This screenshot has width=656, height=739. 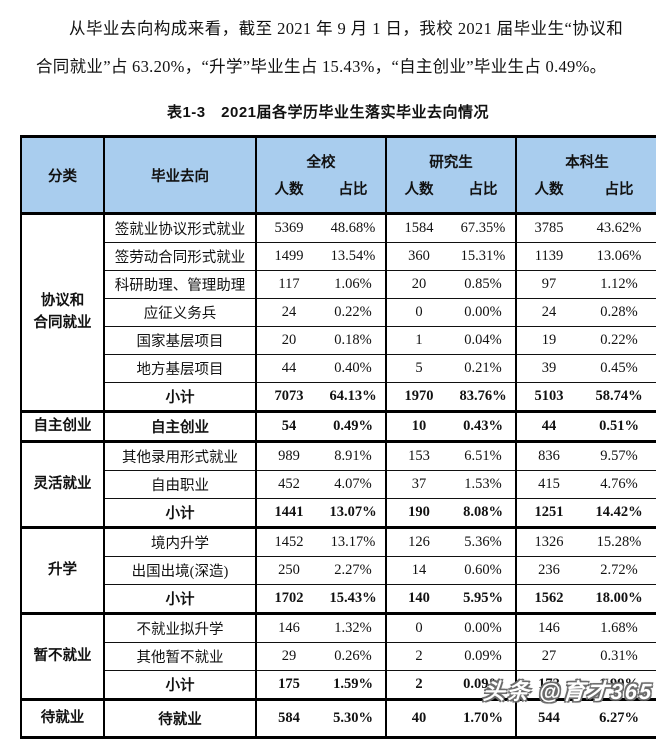 I want to click on category-cell: 暂不就业, so click(x=62, y=656).